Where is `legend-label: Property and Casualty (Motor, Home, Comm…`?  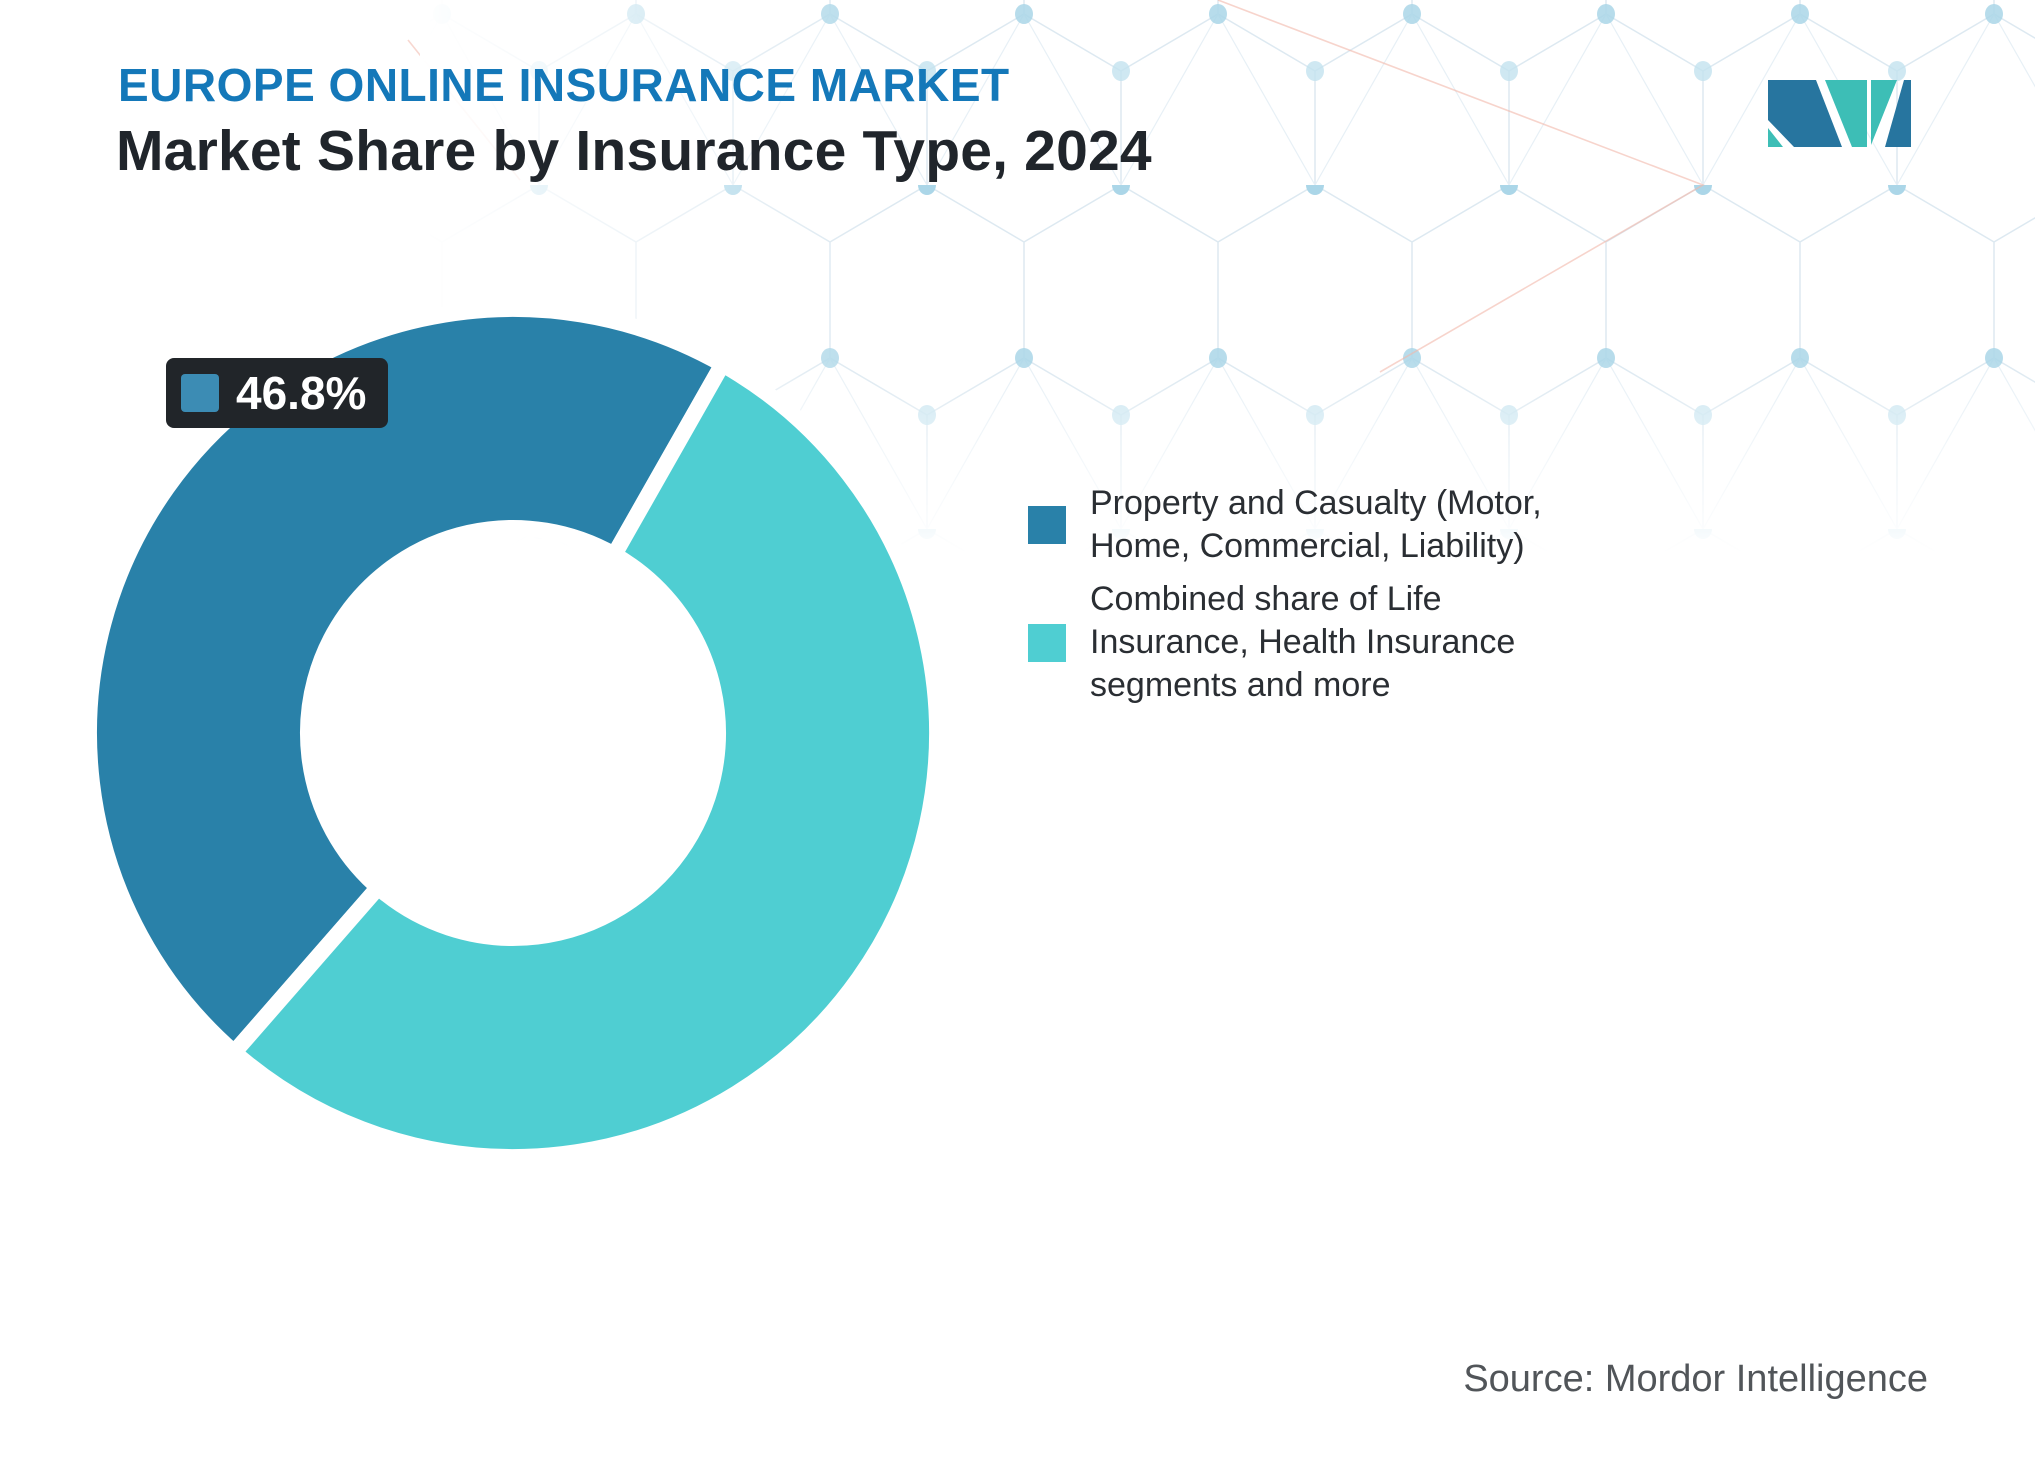 legend-label: Property and Casualty (Motor, Home, Comm… is located at coordinates (1316, 524).